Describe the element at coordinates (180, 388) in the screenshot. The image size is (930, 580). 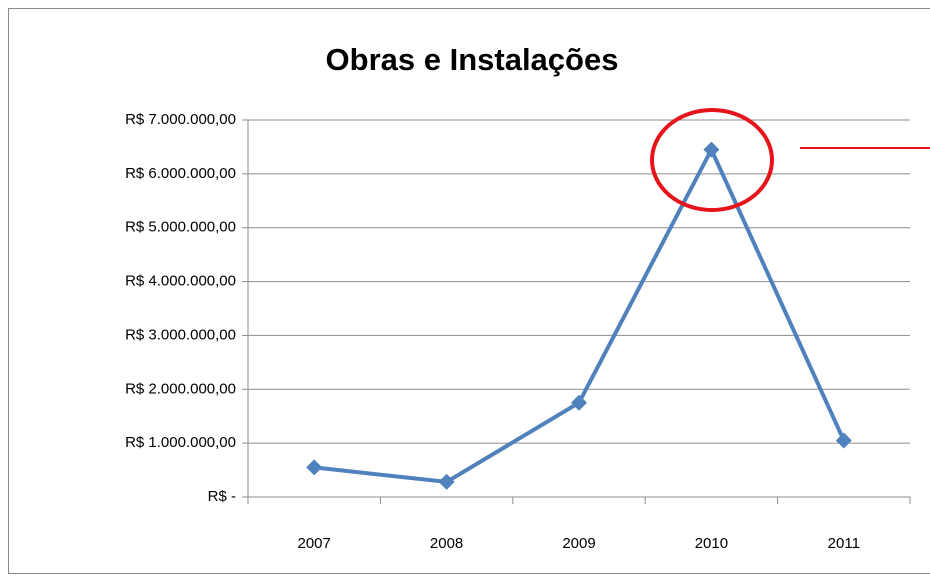
I see `y-tick-label: R$ 2.000.000,00` at that location.